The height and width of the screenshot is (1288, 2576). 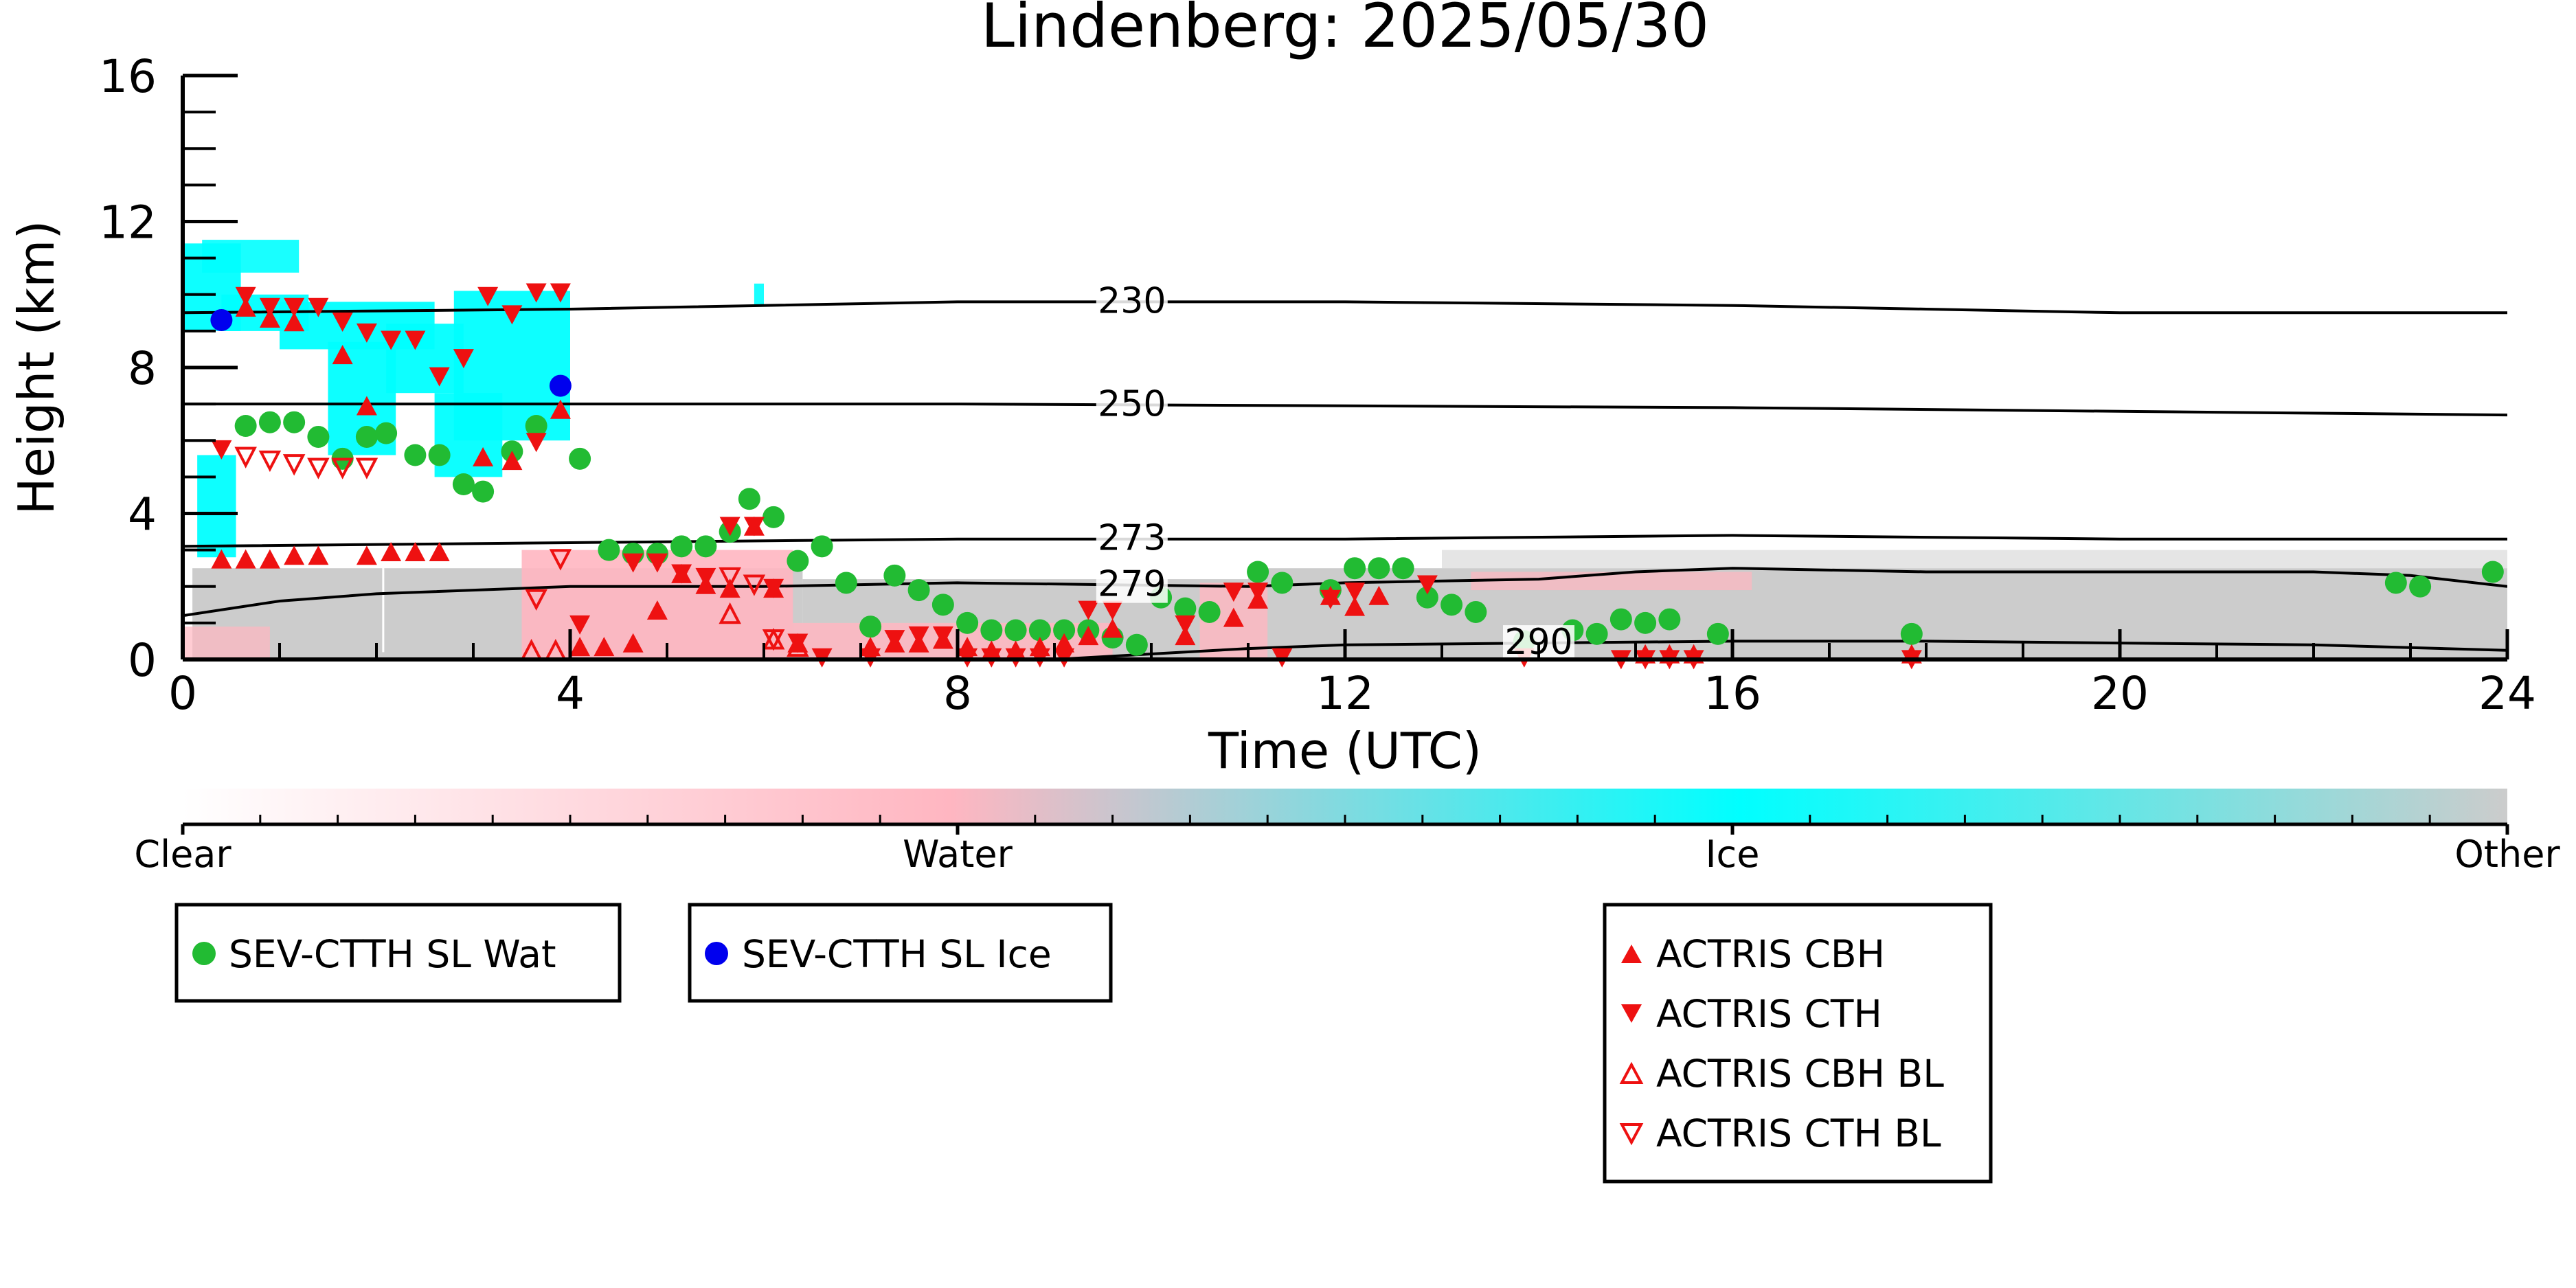 I want to click on x-axis-label: Time (UTC), so click(x=1345, y=751).